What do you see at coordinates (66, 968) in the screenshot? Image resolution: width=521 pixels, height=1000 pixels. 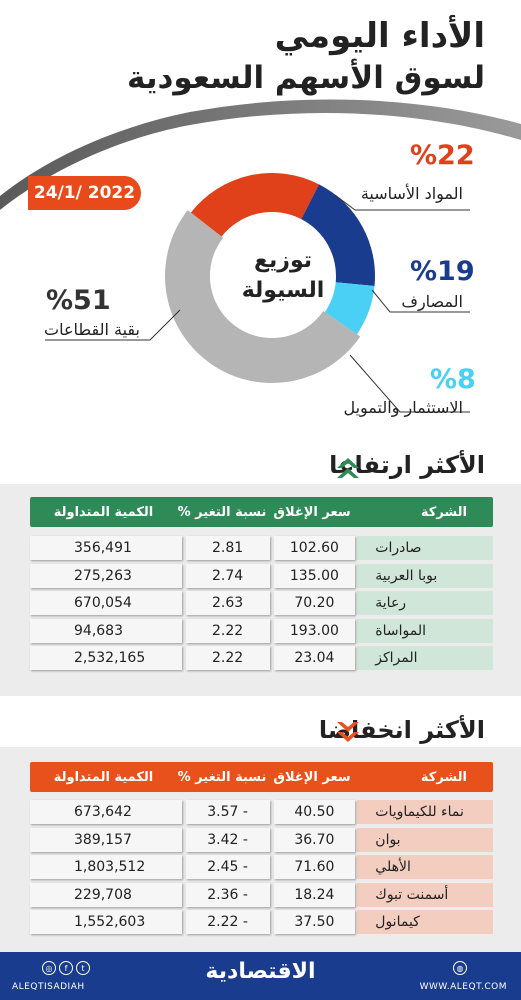 I see `facebook-icon: f` at bounding box center [66, 968].